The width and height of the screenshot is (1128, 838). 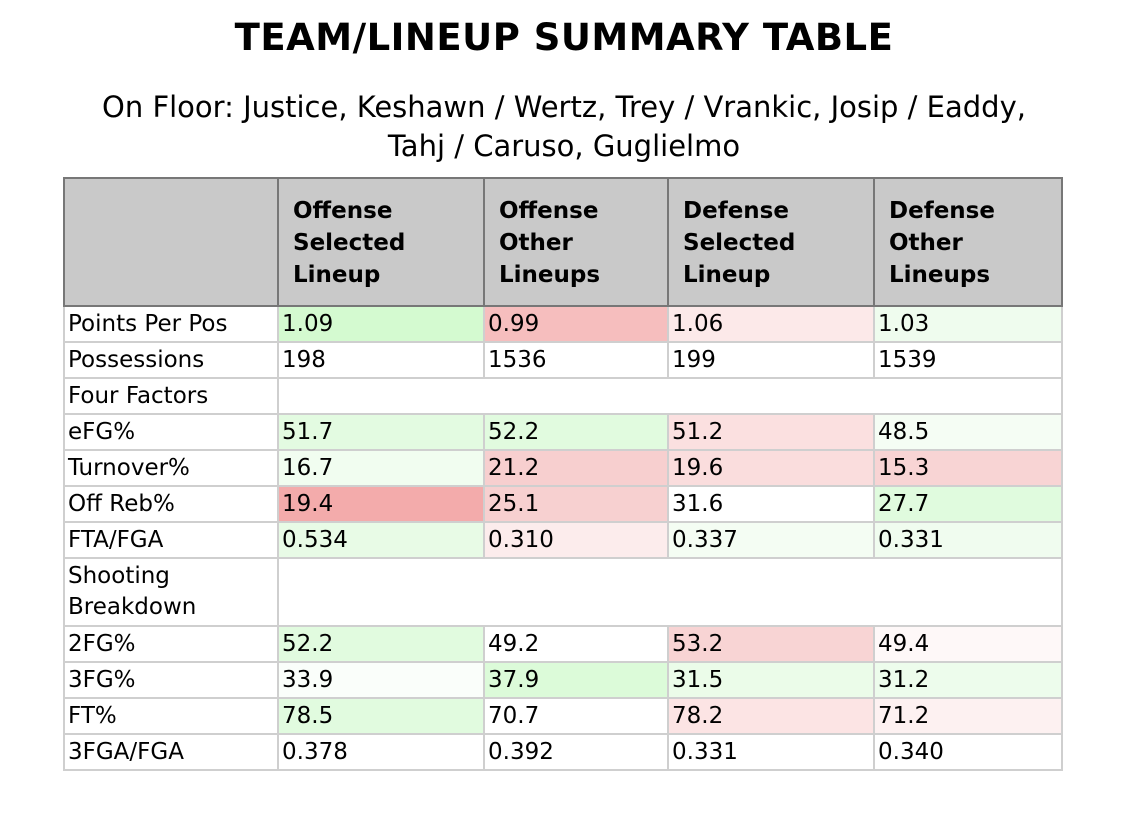 I want to click on table-row: 2FG% 52.2 49.2 53.2 49.4, so click(x=563, y=644).